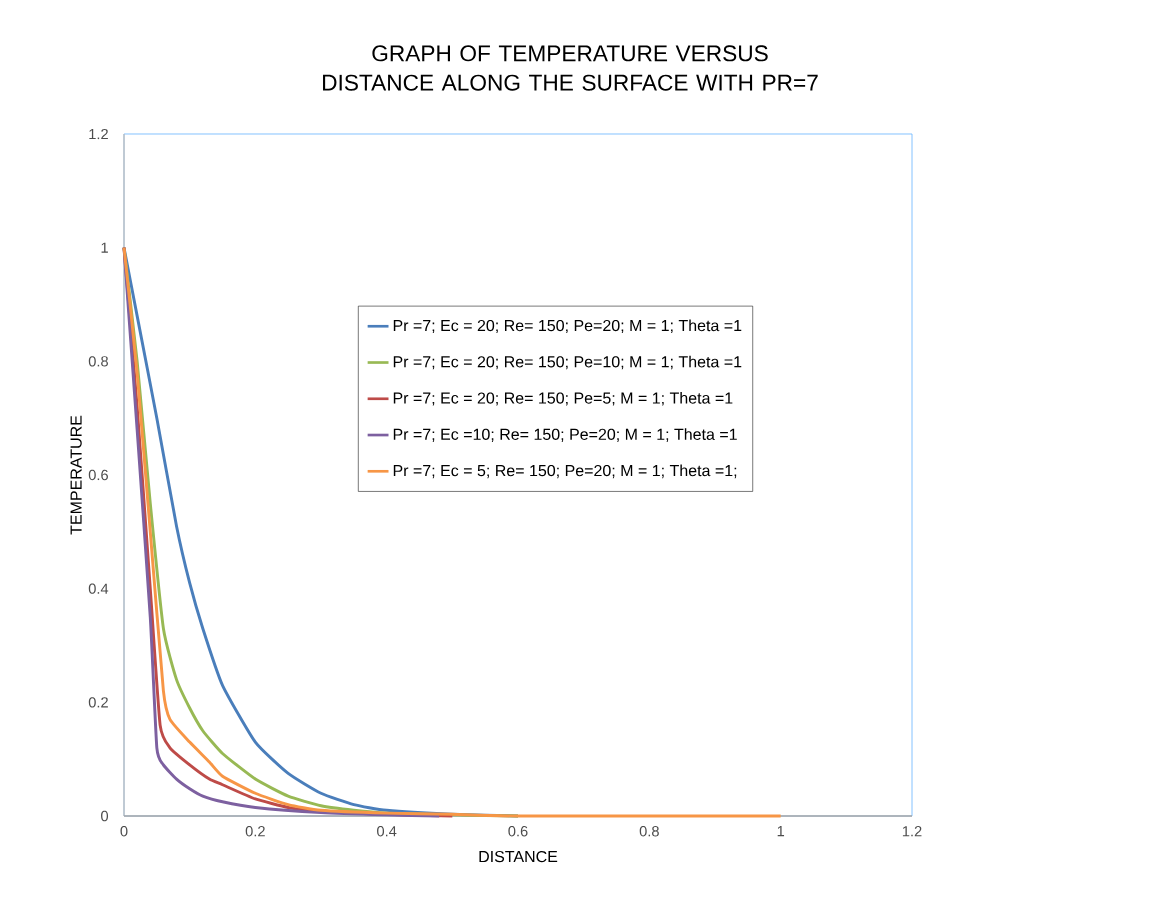  Describe the element at coordinates (567, 362) in the screenshot. I see `legend-label: Pr =7; Ec = 20; Re= 150; Pe=10; M = 1; Theta =1` at that location.